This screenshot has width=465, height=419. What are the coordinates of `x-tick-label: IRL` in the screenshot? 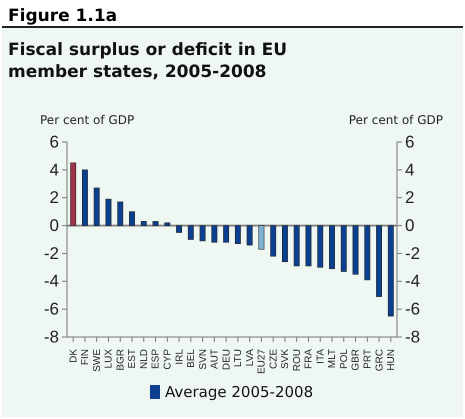 It's located at (180, 356).